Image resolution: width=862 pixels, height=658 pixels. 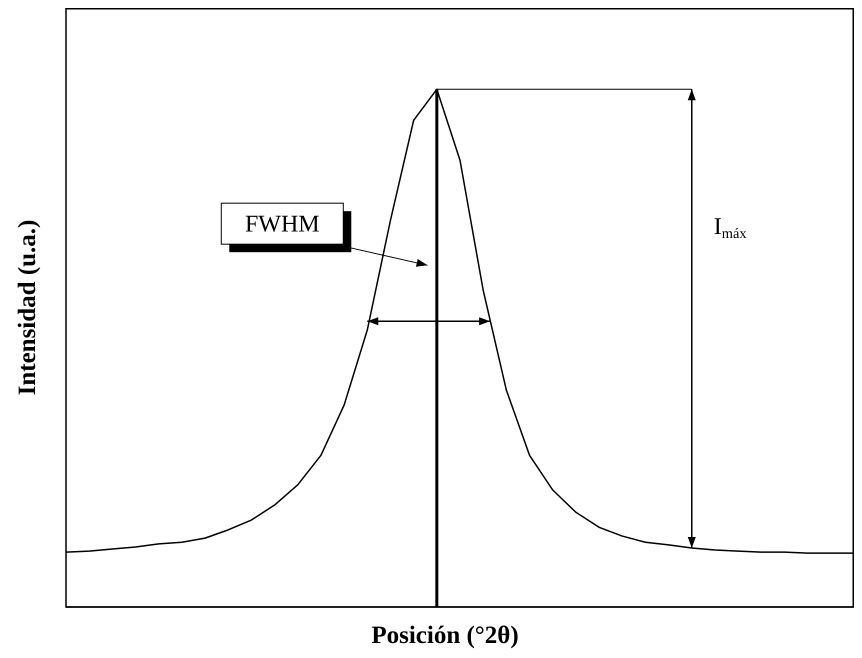 I want to click on y-axis-title: Intensidad (u.a.), so click(x=27, y=308).